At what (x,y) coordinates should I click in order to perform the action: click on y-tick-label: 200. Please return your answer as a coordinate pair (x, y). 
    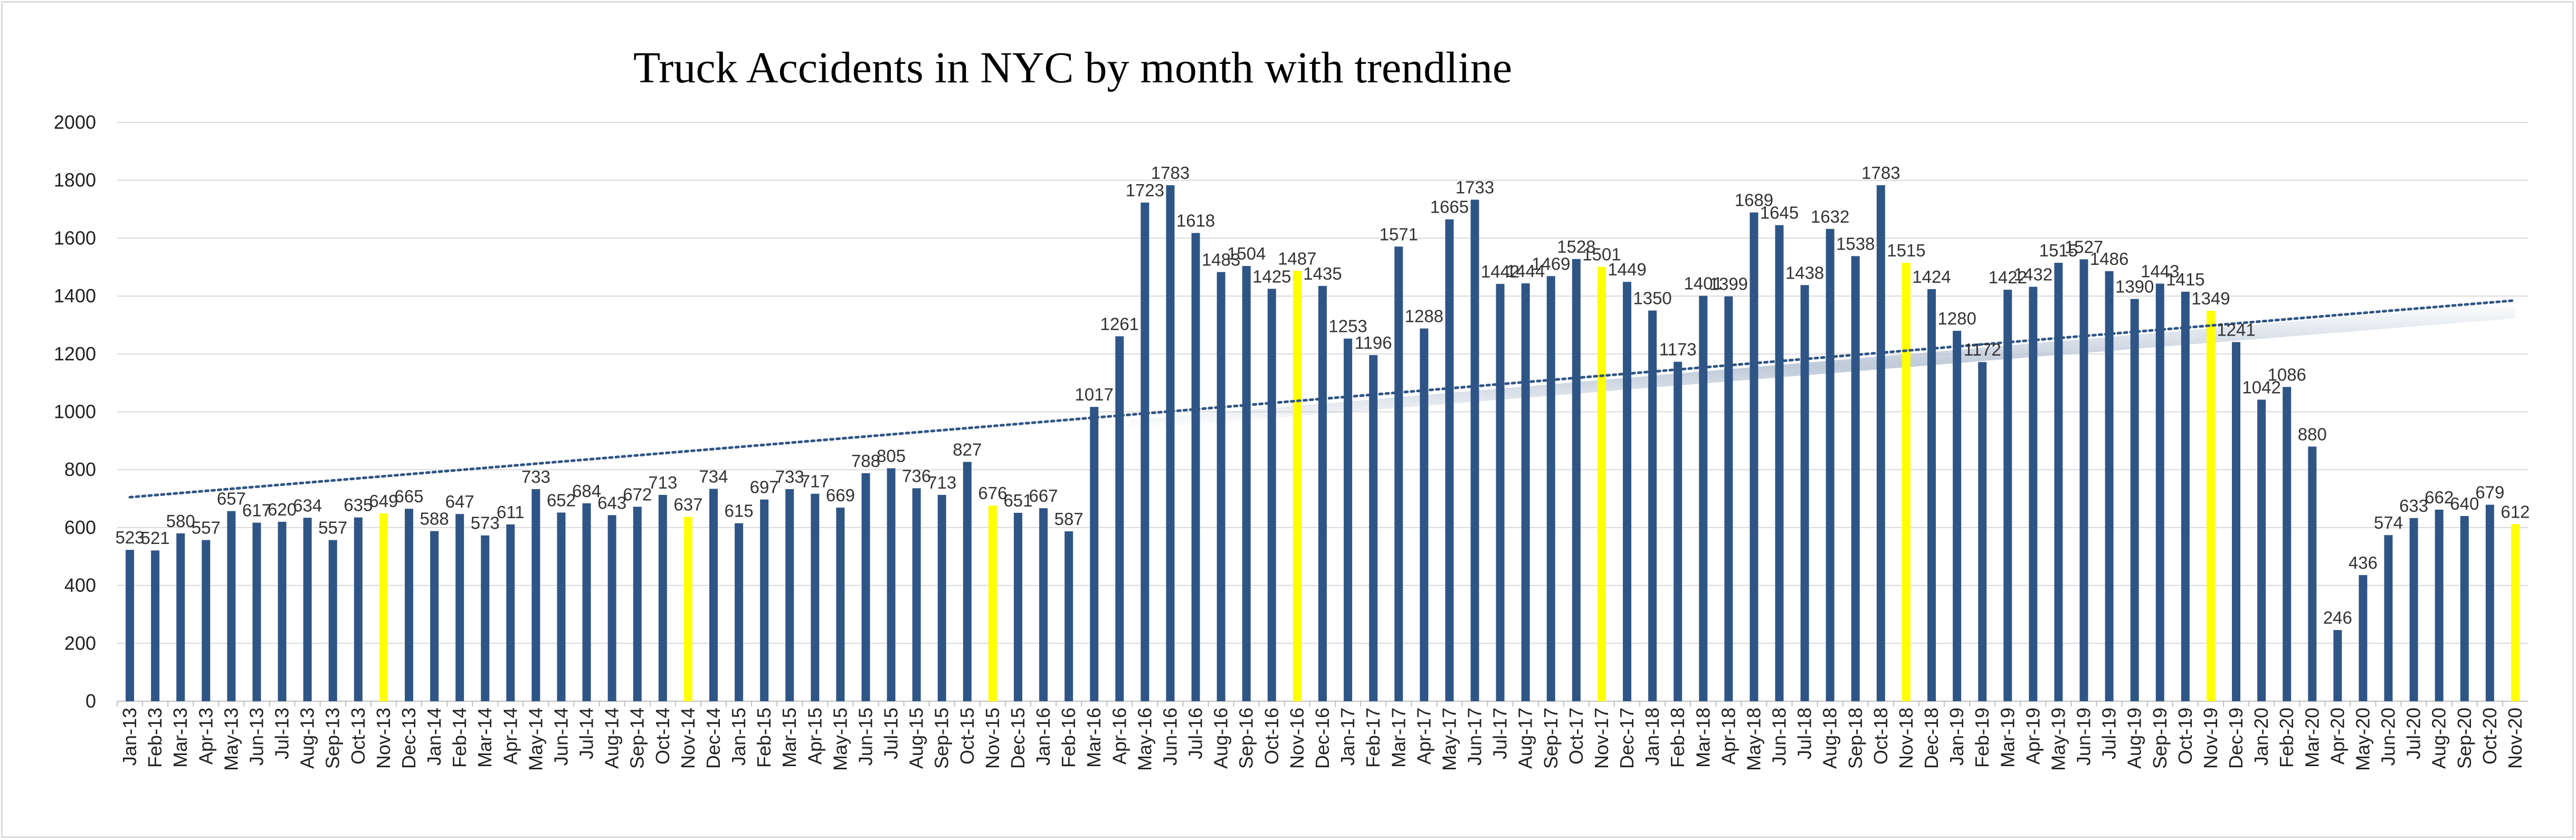
    Looking at the image, I should click on (80, 643).